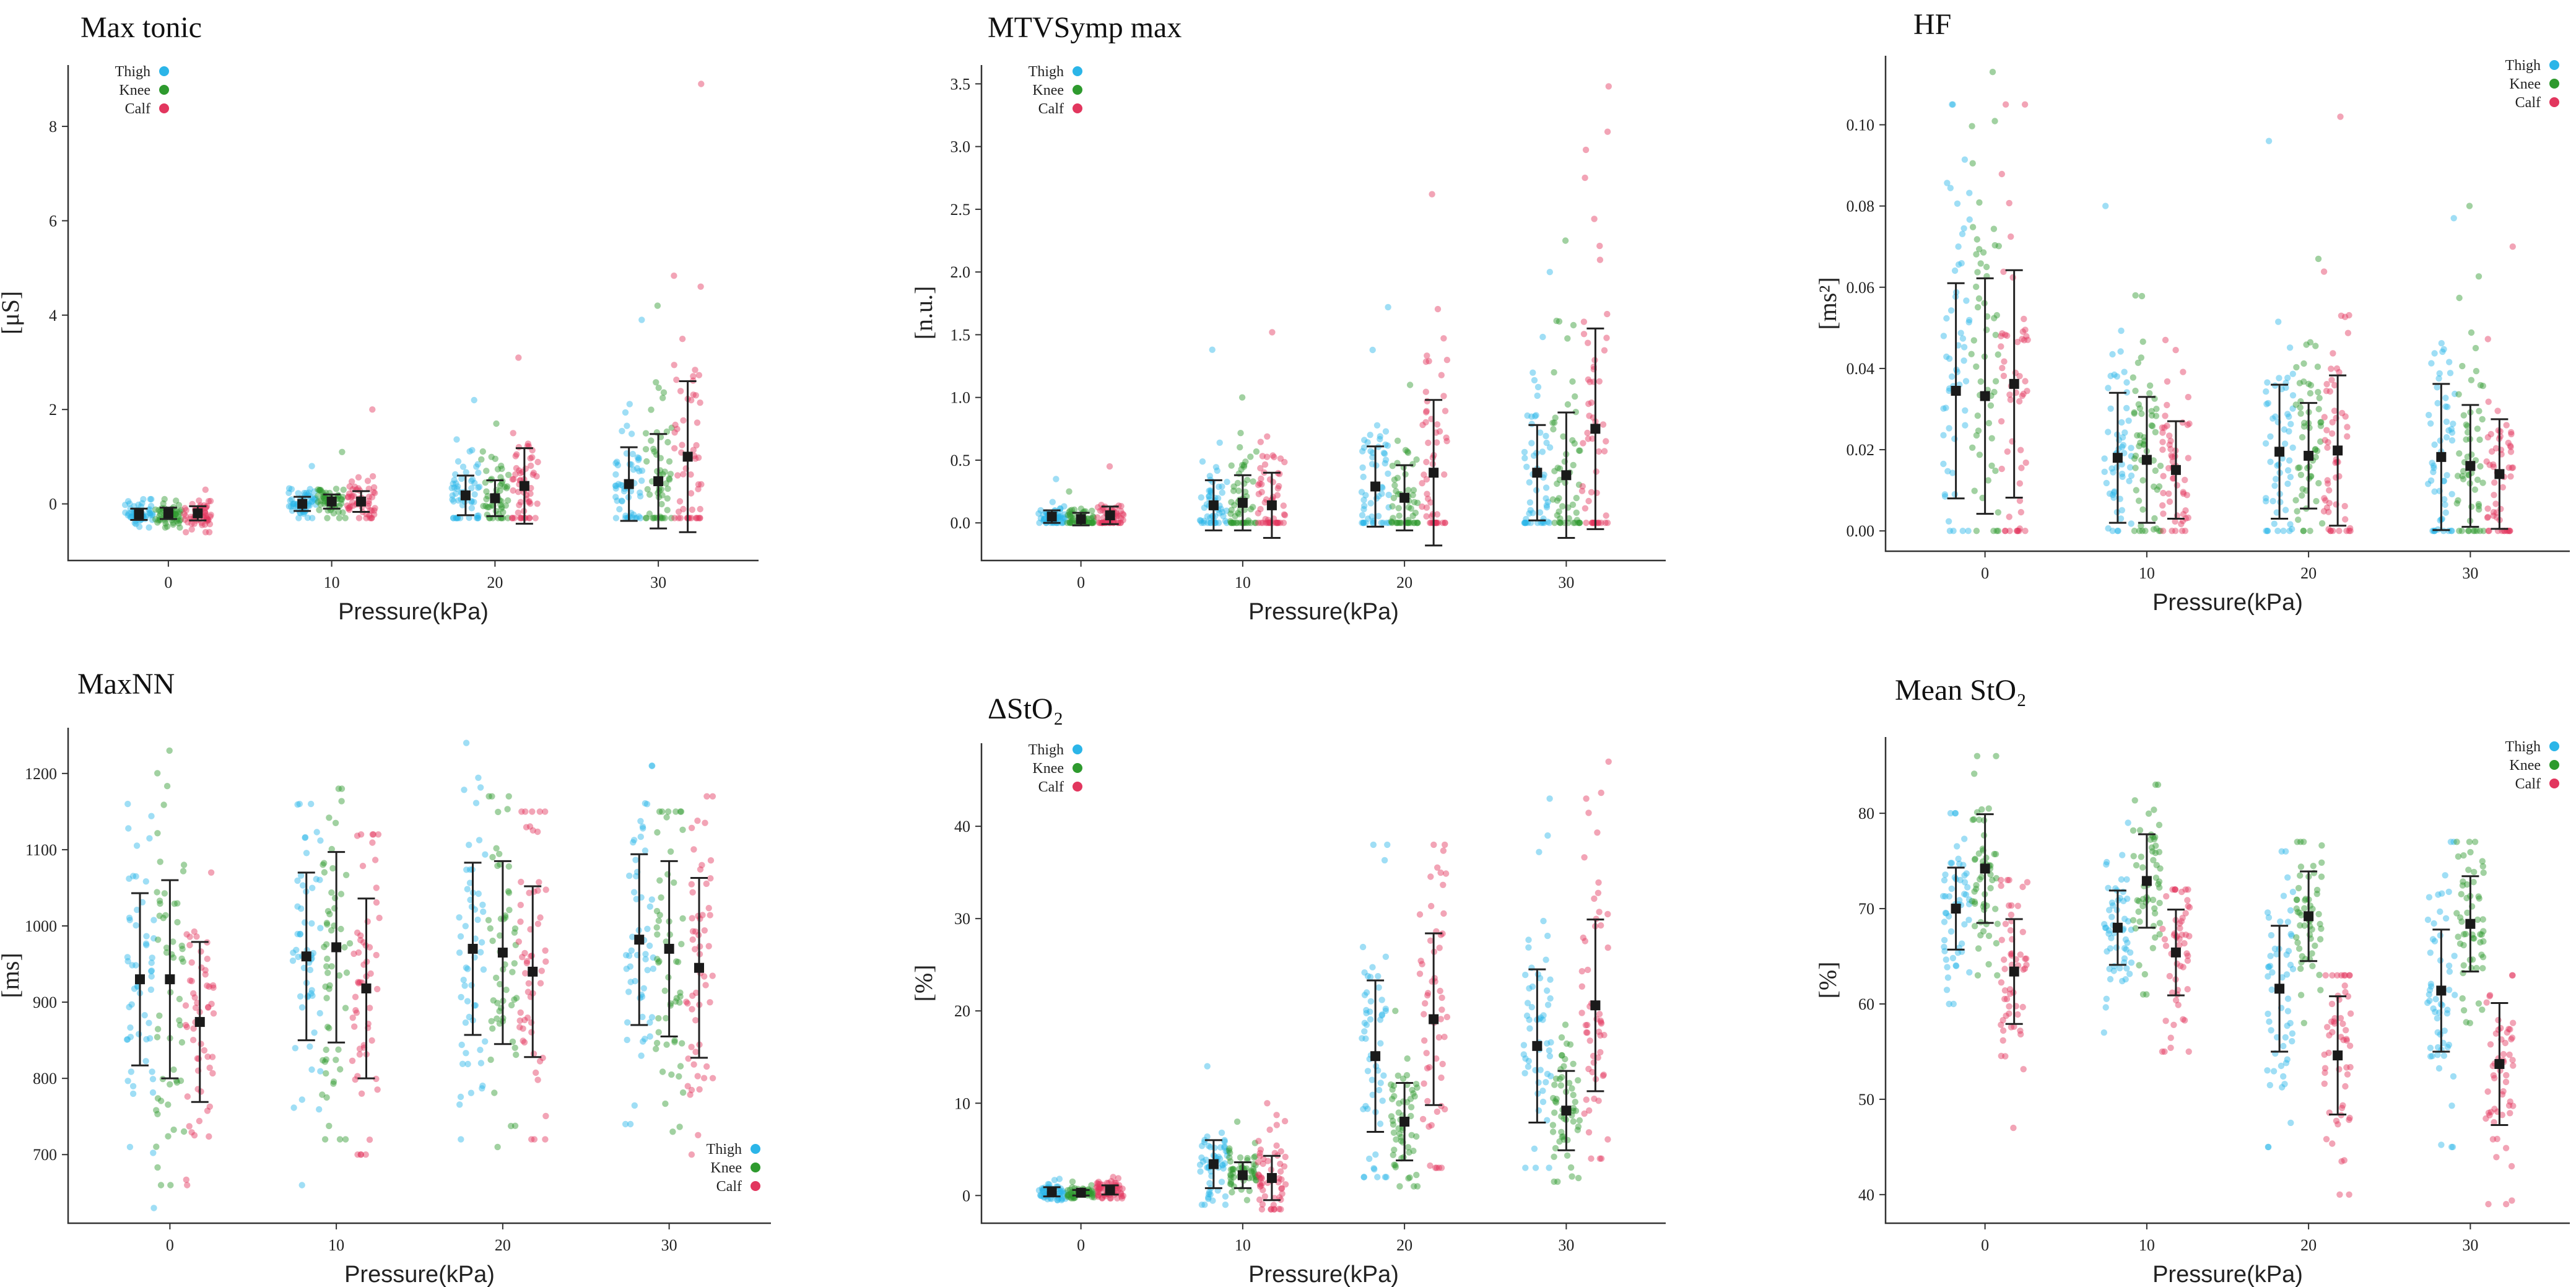 The height and width of the screenshot is (1287, 2576). Describe the element at coordinates (332, 582) in the screenshot. I see `x-tick-label: 10` at that location.